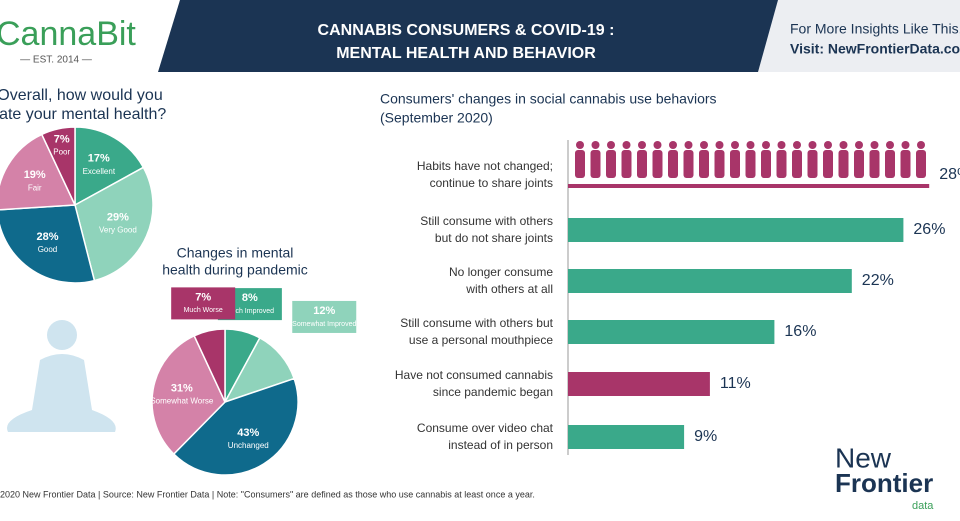 This screenshot has width=960, height=521. Describe the element at coordinates (203, 310) in the screenshot. I see `pie-category-label: Much Worse` at that location.